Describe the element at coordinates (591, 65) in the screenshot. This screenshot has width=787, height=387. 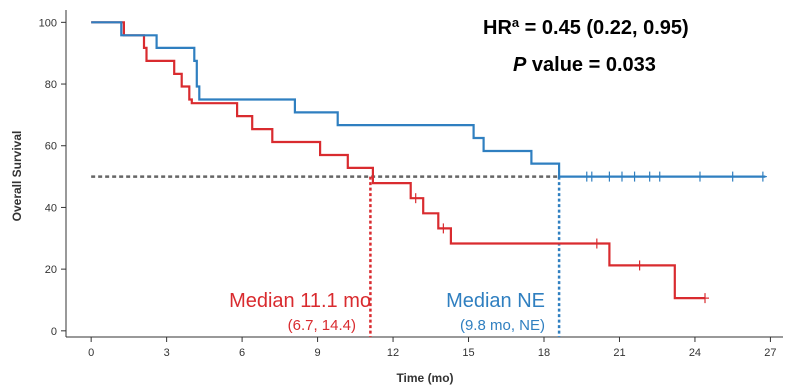
I see `p-value-text: value = 0.033` at that location.